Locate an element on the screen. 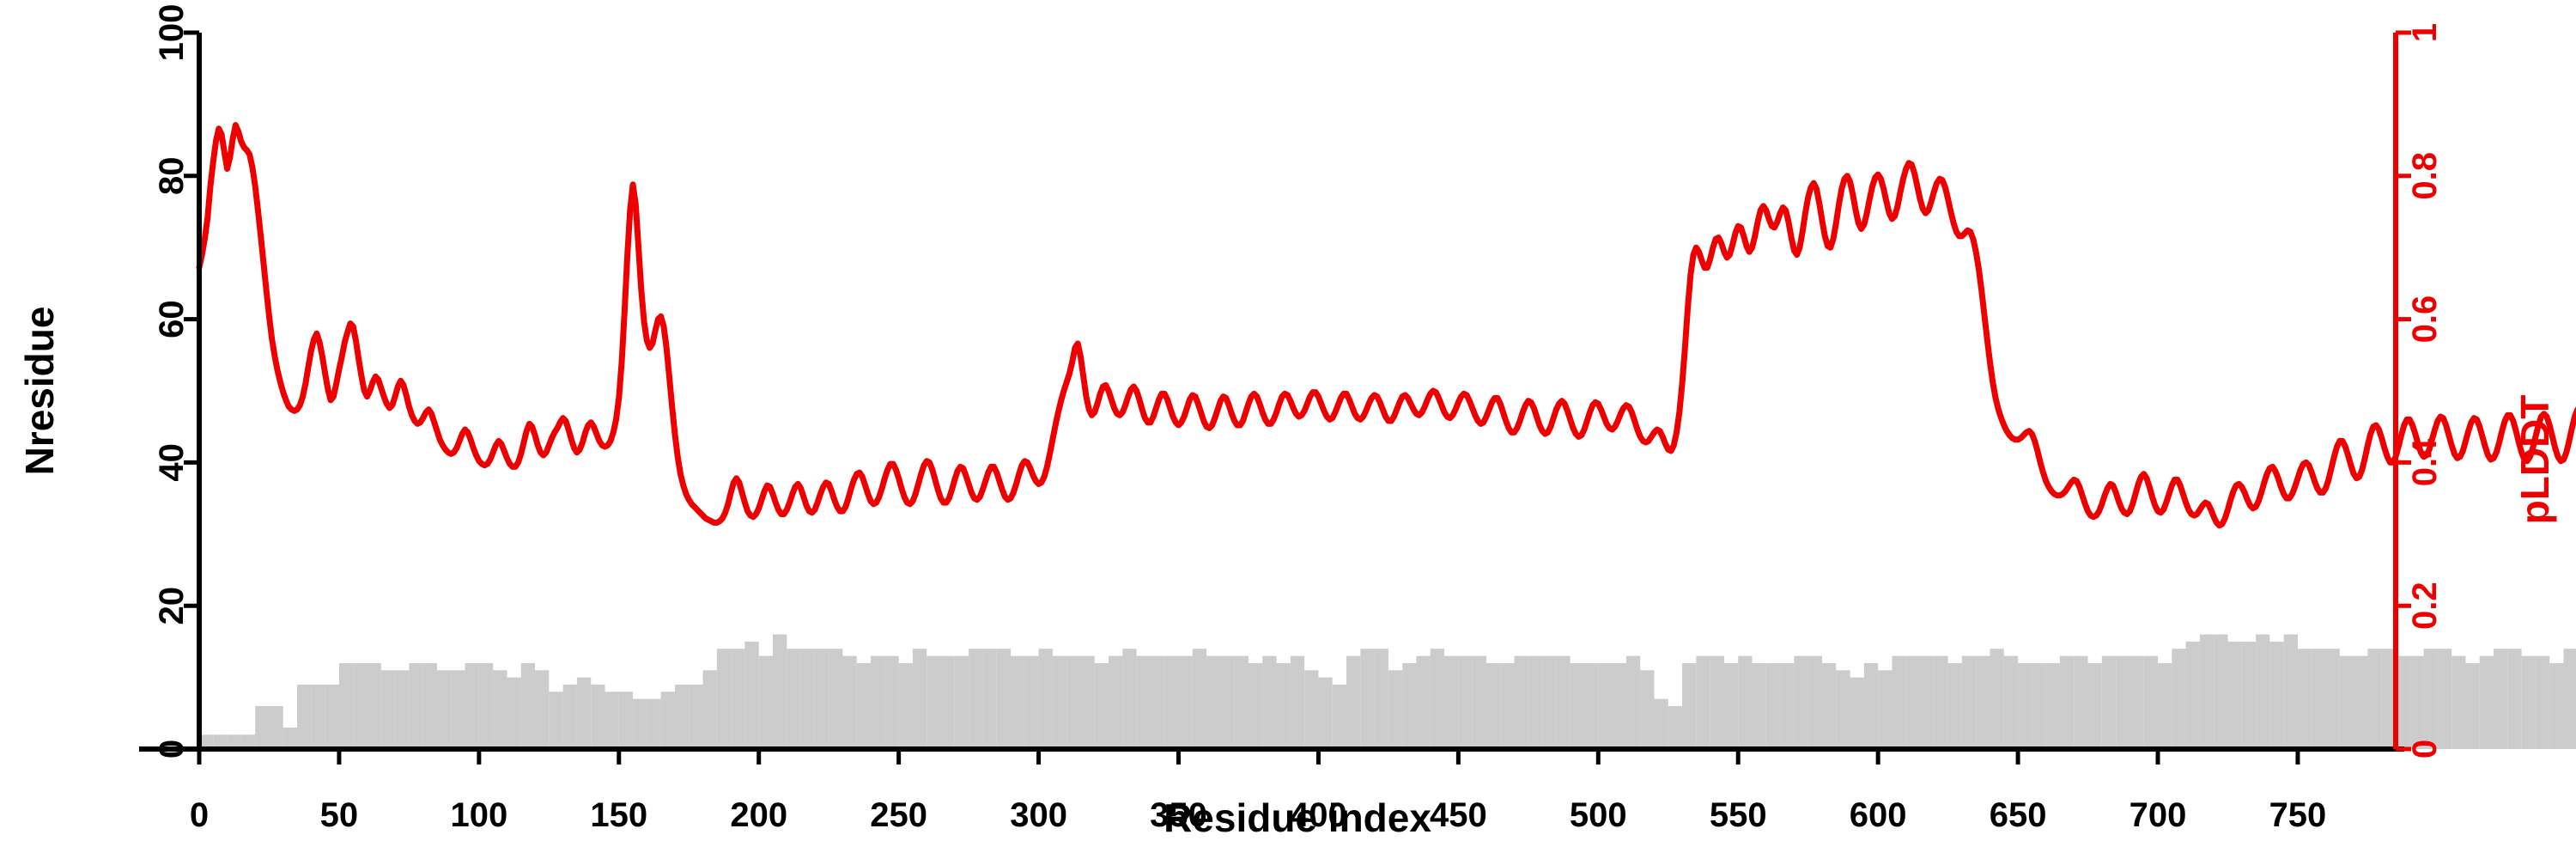 The image size is (2576, 859). x-axis-tick-label: 300 is located at coordinates (1038, 815).